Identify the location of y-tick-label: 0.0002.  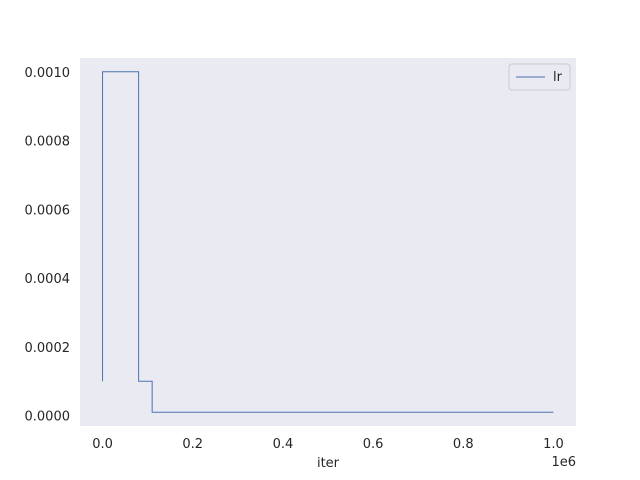
(48, 348).